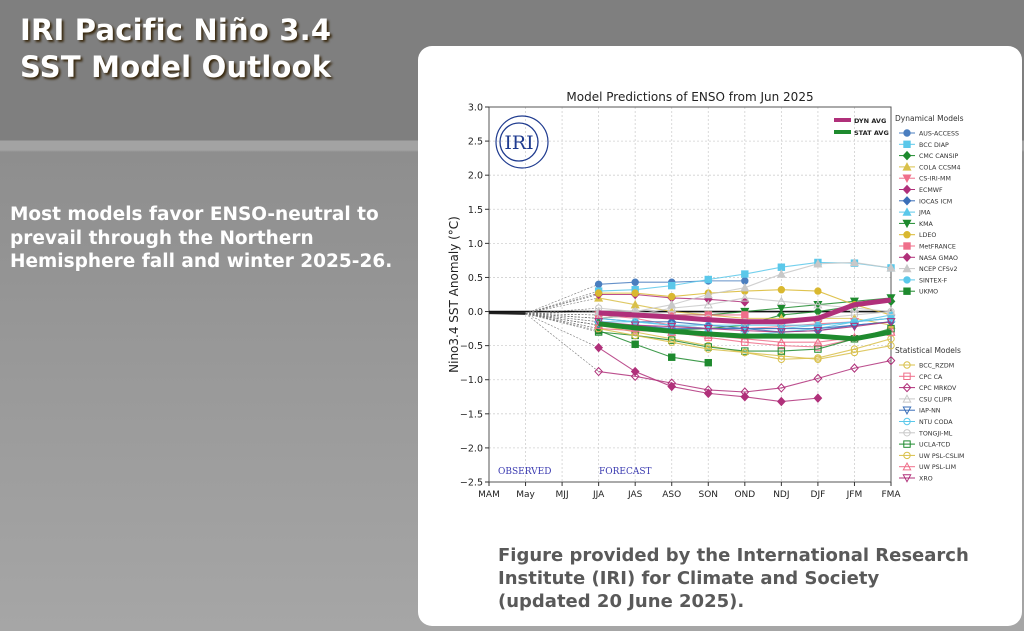 Image resolution: width=1024 pixels, height=631 pixels. I want to click on legend-label: XRO, so click(926, 479).